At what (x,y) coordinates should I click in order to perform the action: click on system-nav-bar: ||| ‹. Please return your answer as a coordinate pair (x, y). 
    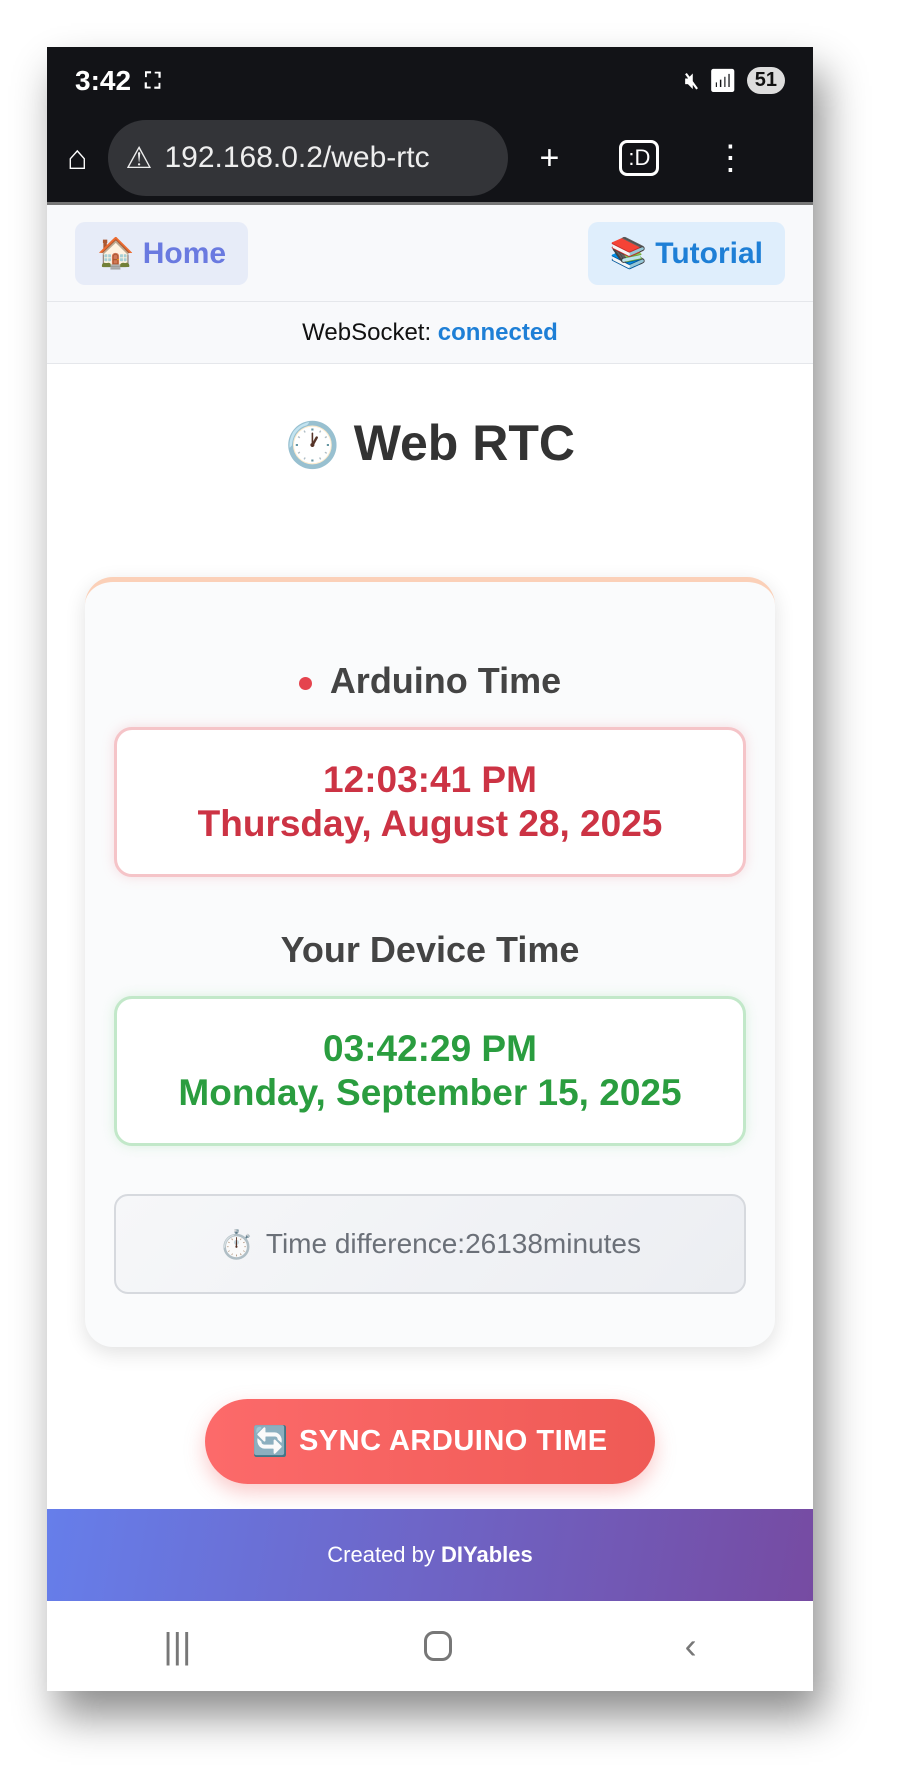
    Looking at the image, I should click on (430, 1646).